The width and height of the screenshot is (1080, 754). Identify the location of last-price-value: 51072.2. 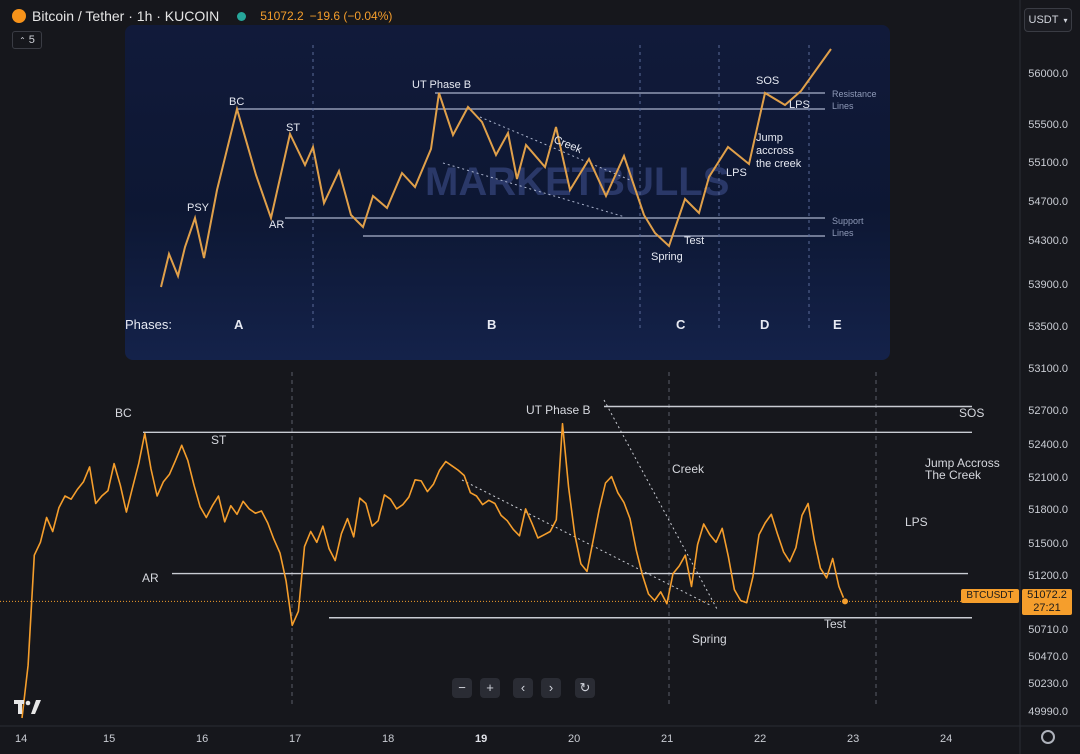
(1047, 595).